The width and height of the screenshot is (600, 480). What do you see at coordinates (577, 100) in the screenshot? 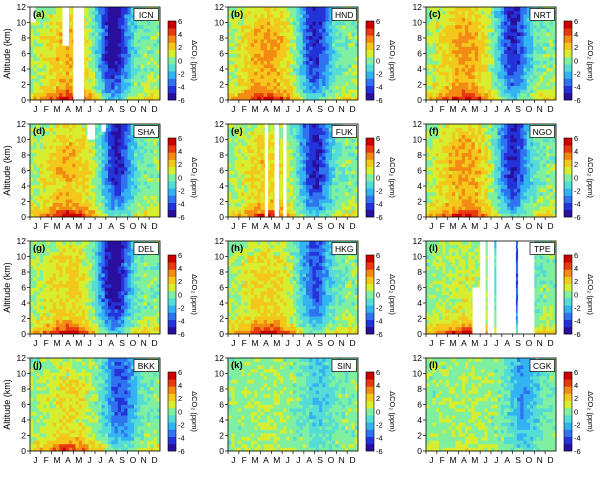
I see `colorbar-tick-label: -6` at bounding box center [577, 100].